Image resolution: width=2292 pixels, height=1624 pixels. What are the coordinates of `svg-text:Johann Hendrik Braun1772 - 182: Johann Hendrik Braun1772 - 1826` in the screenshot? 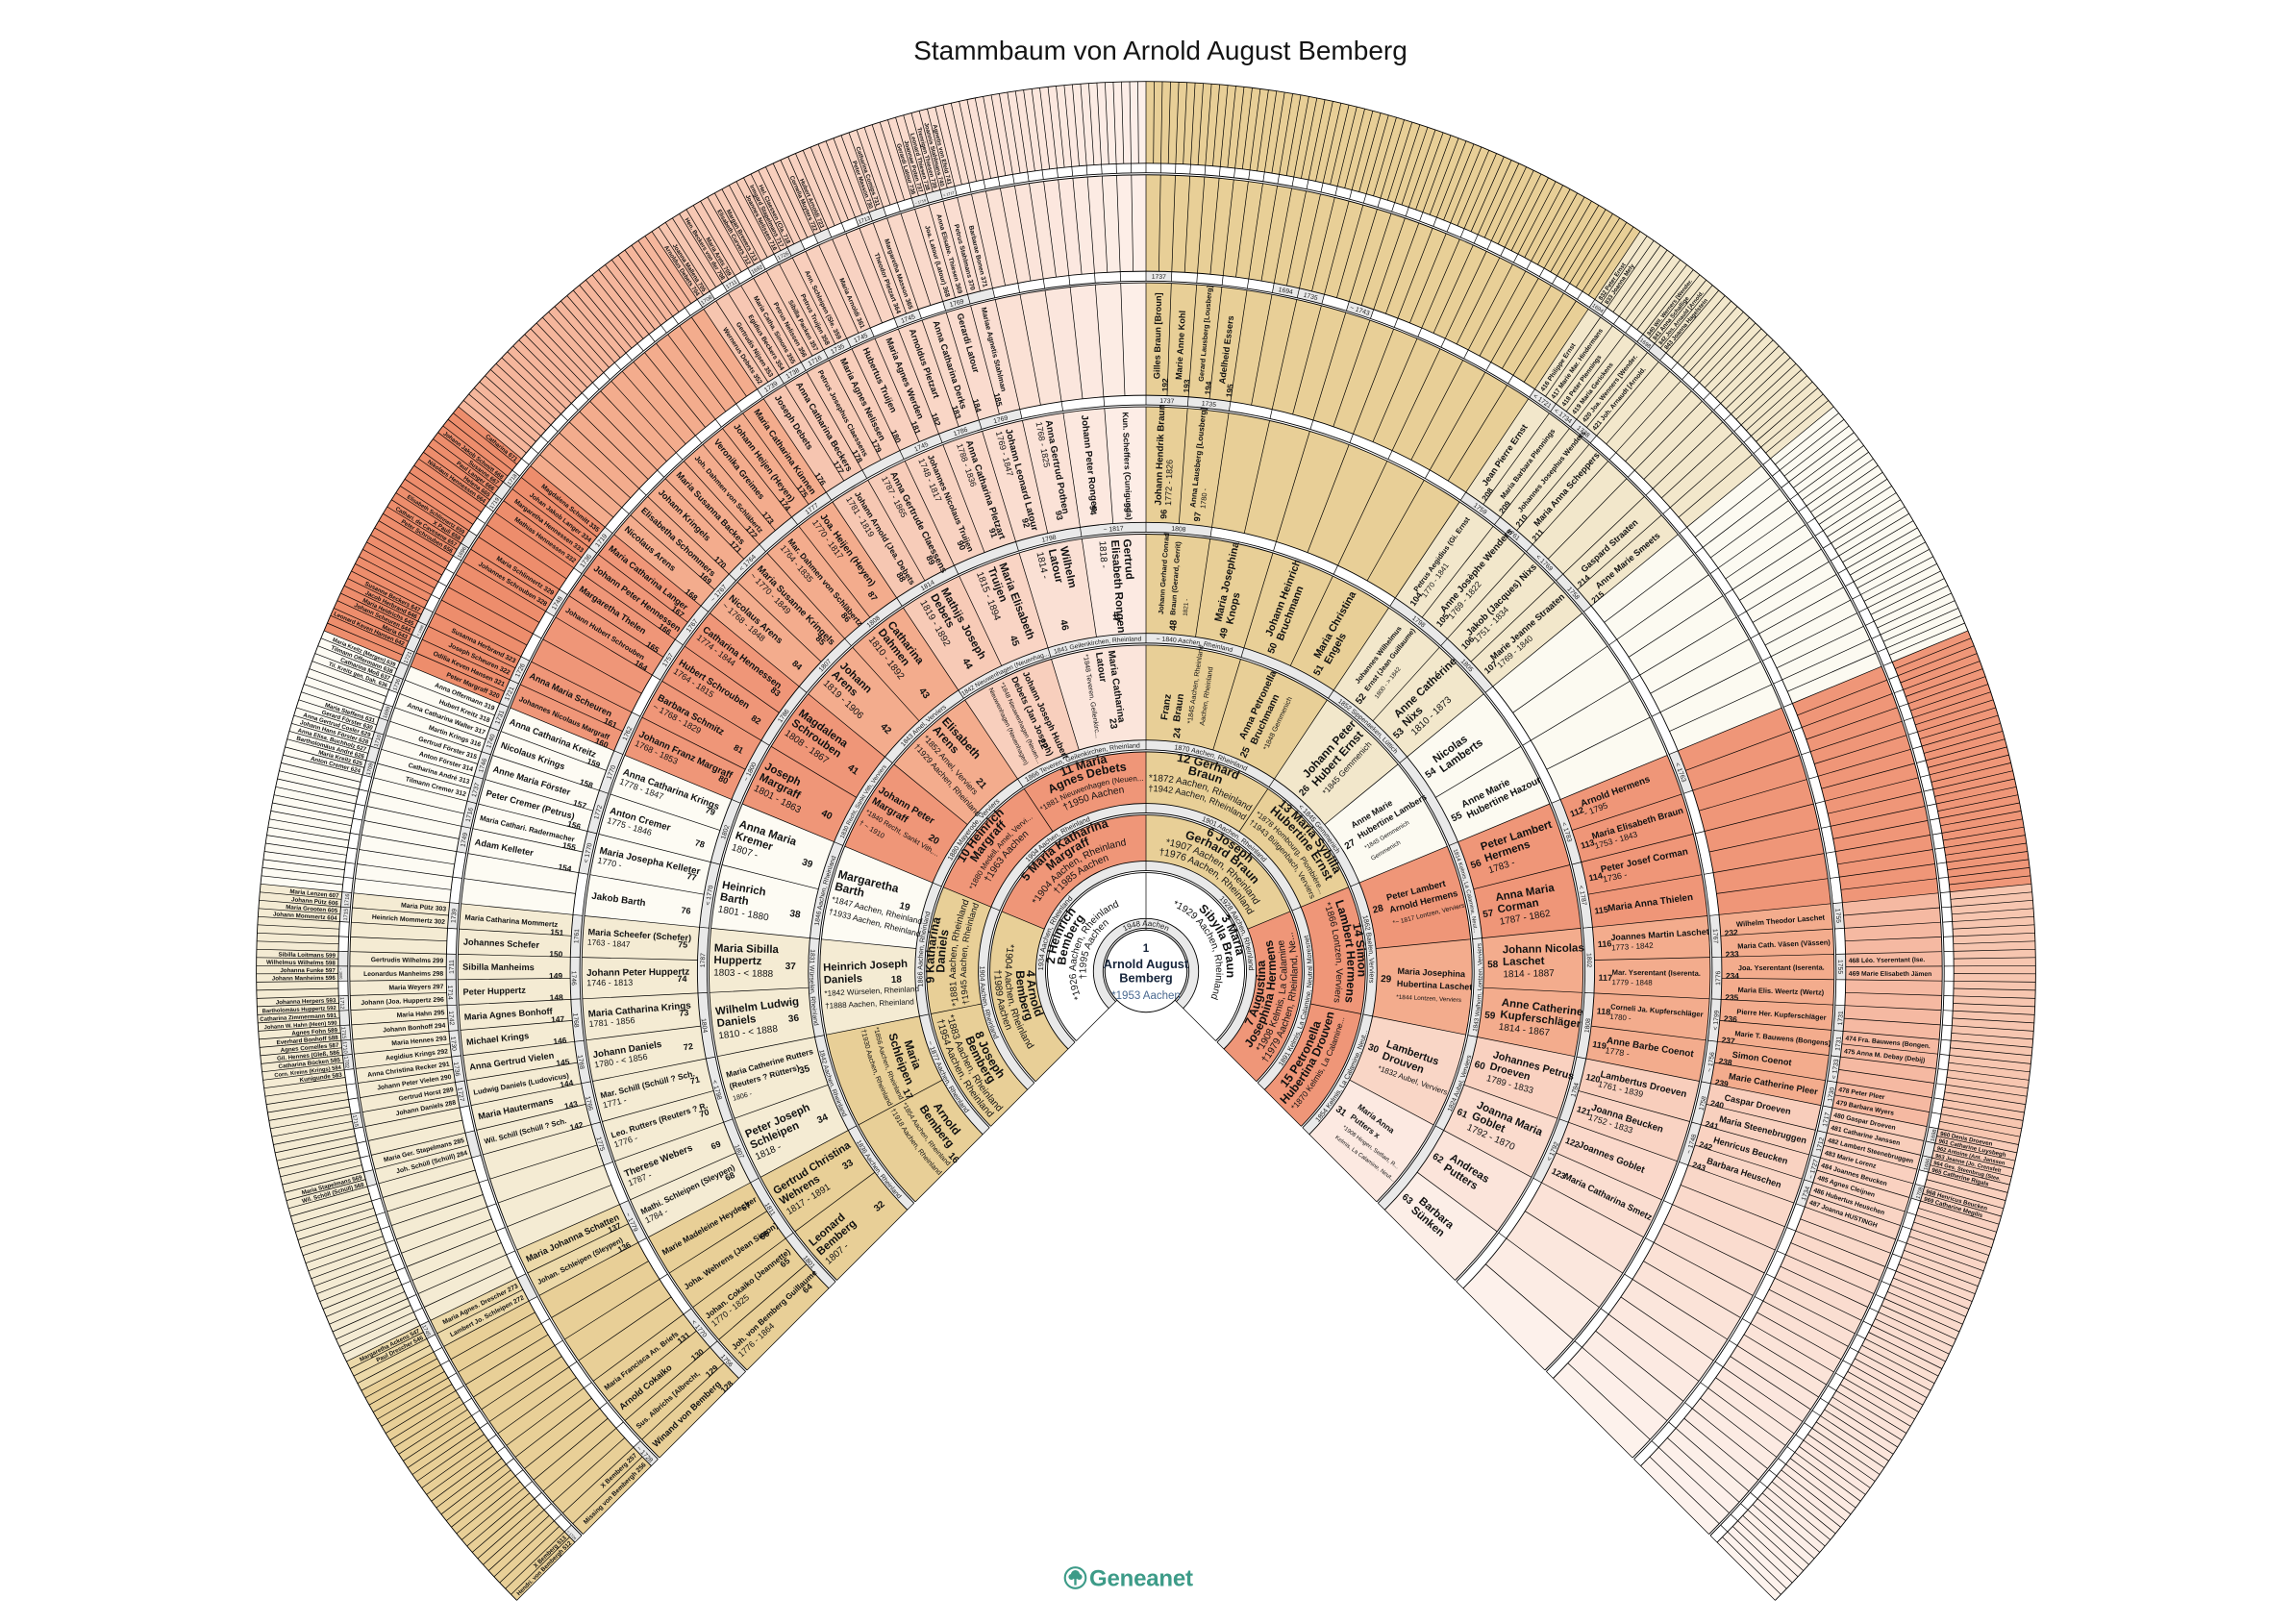 It's located at (1165, 455).